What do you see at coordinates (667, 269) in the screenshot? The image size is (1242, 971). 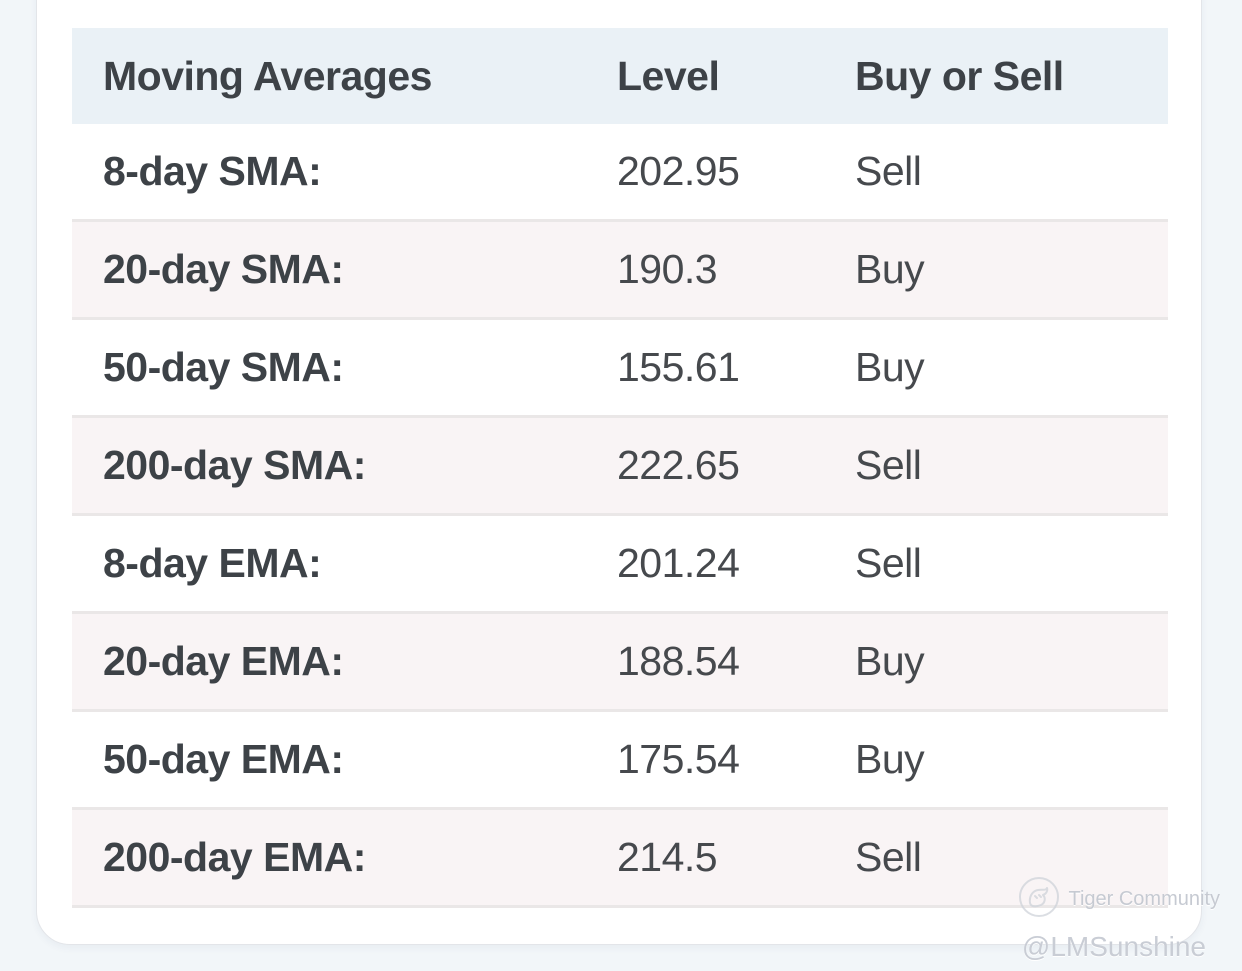 I see `row-level: 190.3` at bounding box center [667, 269].